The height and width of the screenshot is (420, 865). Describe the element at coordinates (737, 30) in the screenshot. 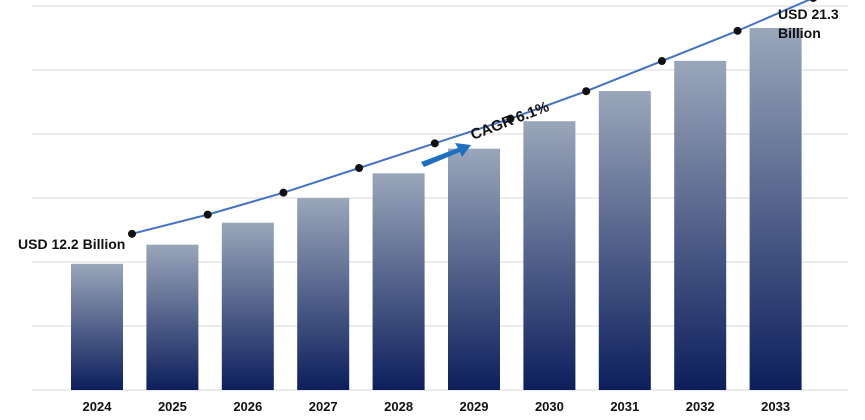

I see `trend-point-2032` at that location.